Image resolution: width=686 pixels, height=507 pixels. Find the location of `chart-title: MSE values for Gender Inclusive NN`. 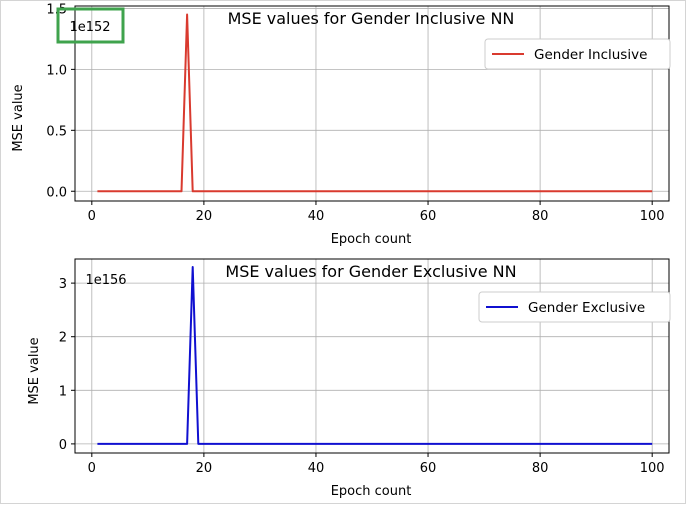

chart-title: MSE values for Gender Inclusive NN is located at coordinates (371, 18).